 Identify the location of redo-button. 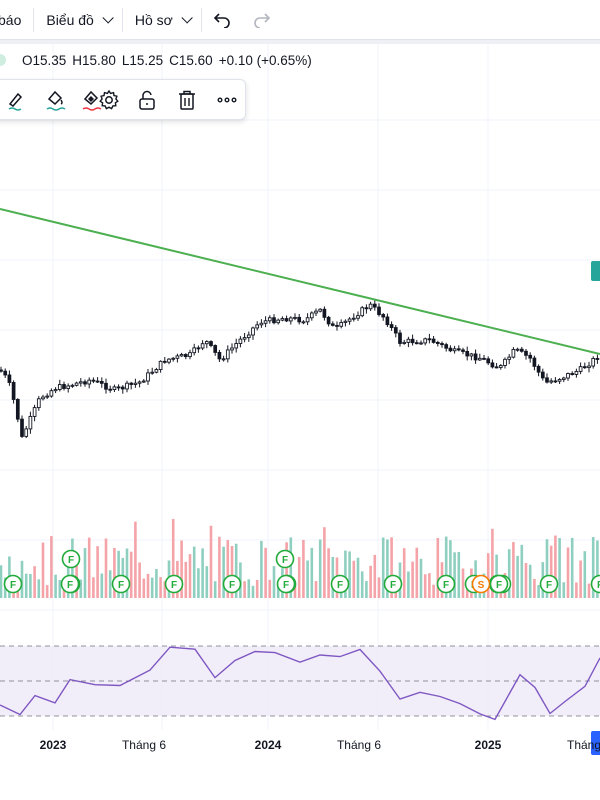
(262, 20).